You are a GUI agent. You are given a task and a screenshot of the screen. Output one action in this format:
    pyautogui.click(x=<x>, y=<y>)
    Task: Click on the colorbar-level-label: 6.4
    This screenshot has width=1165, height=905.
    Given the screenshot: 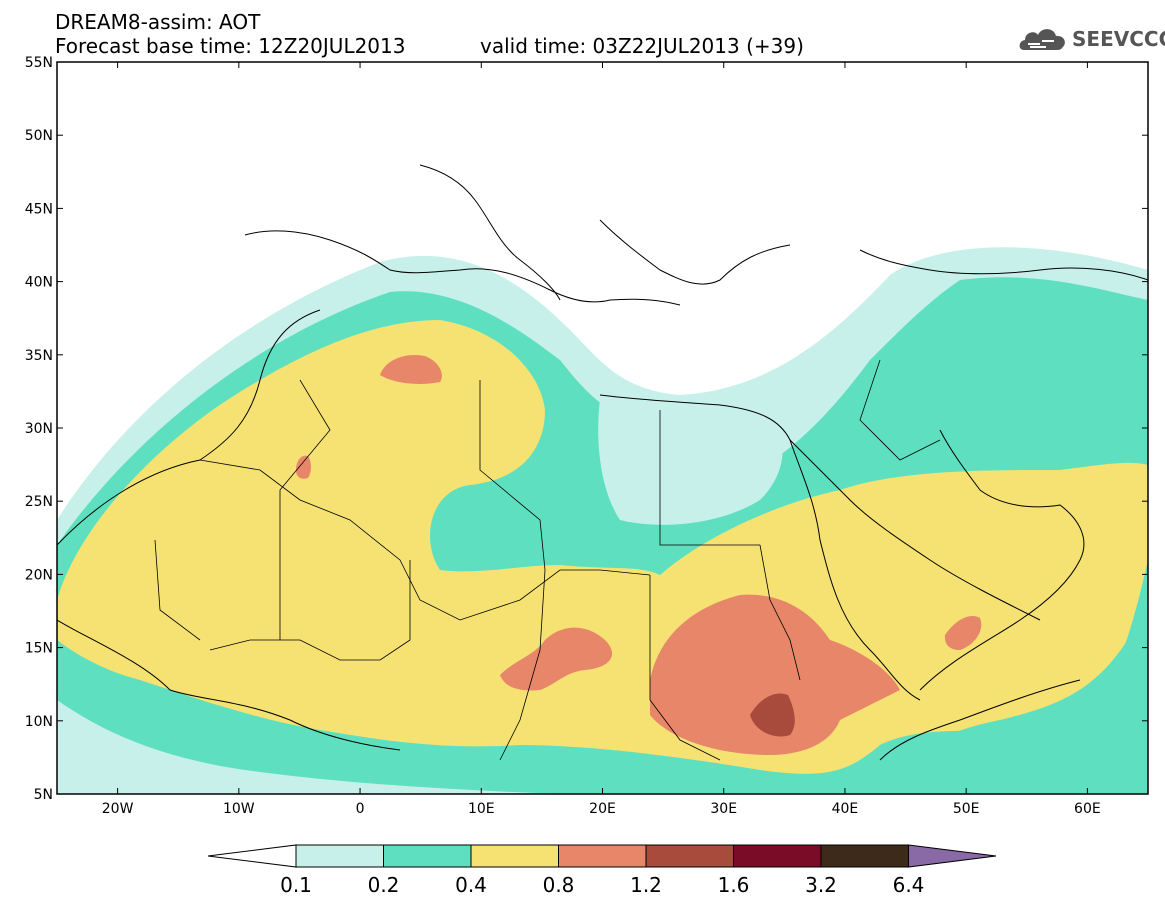 What is the action you would take?
    pyautogui.click(x=909, y=885)
    